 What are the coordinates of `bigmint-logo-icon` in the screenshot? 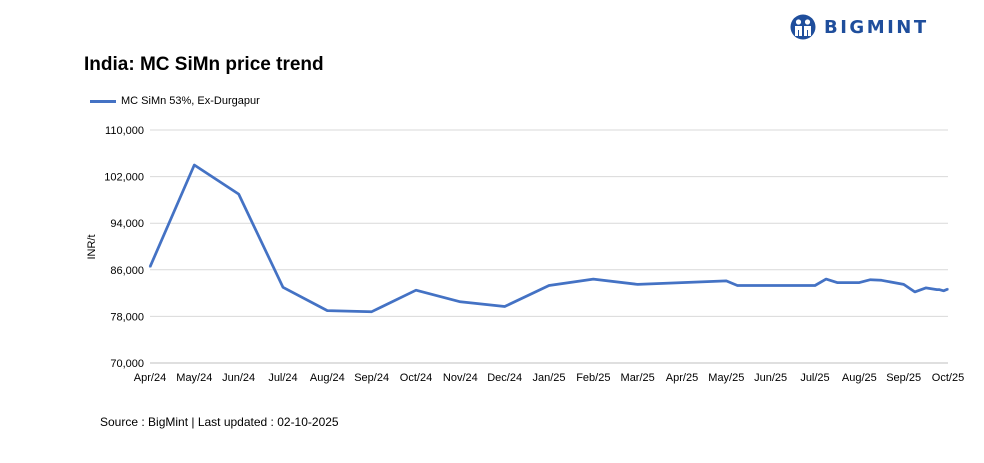 It's located at (803, 27).